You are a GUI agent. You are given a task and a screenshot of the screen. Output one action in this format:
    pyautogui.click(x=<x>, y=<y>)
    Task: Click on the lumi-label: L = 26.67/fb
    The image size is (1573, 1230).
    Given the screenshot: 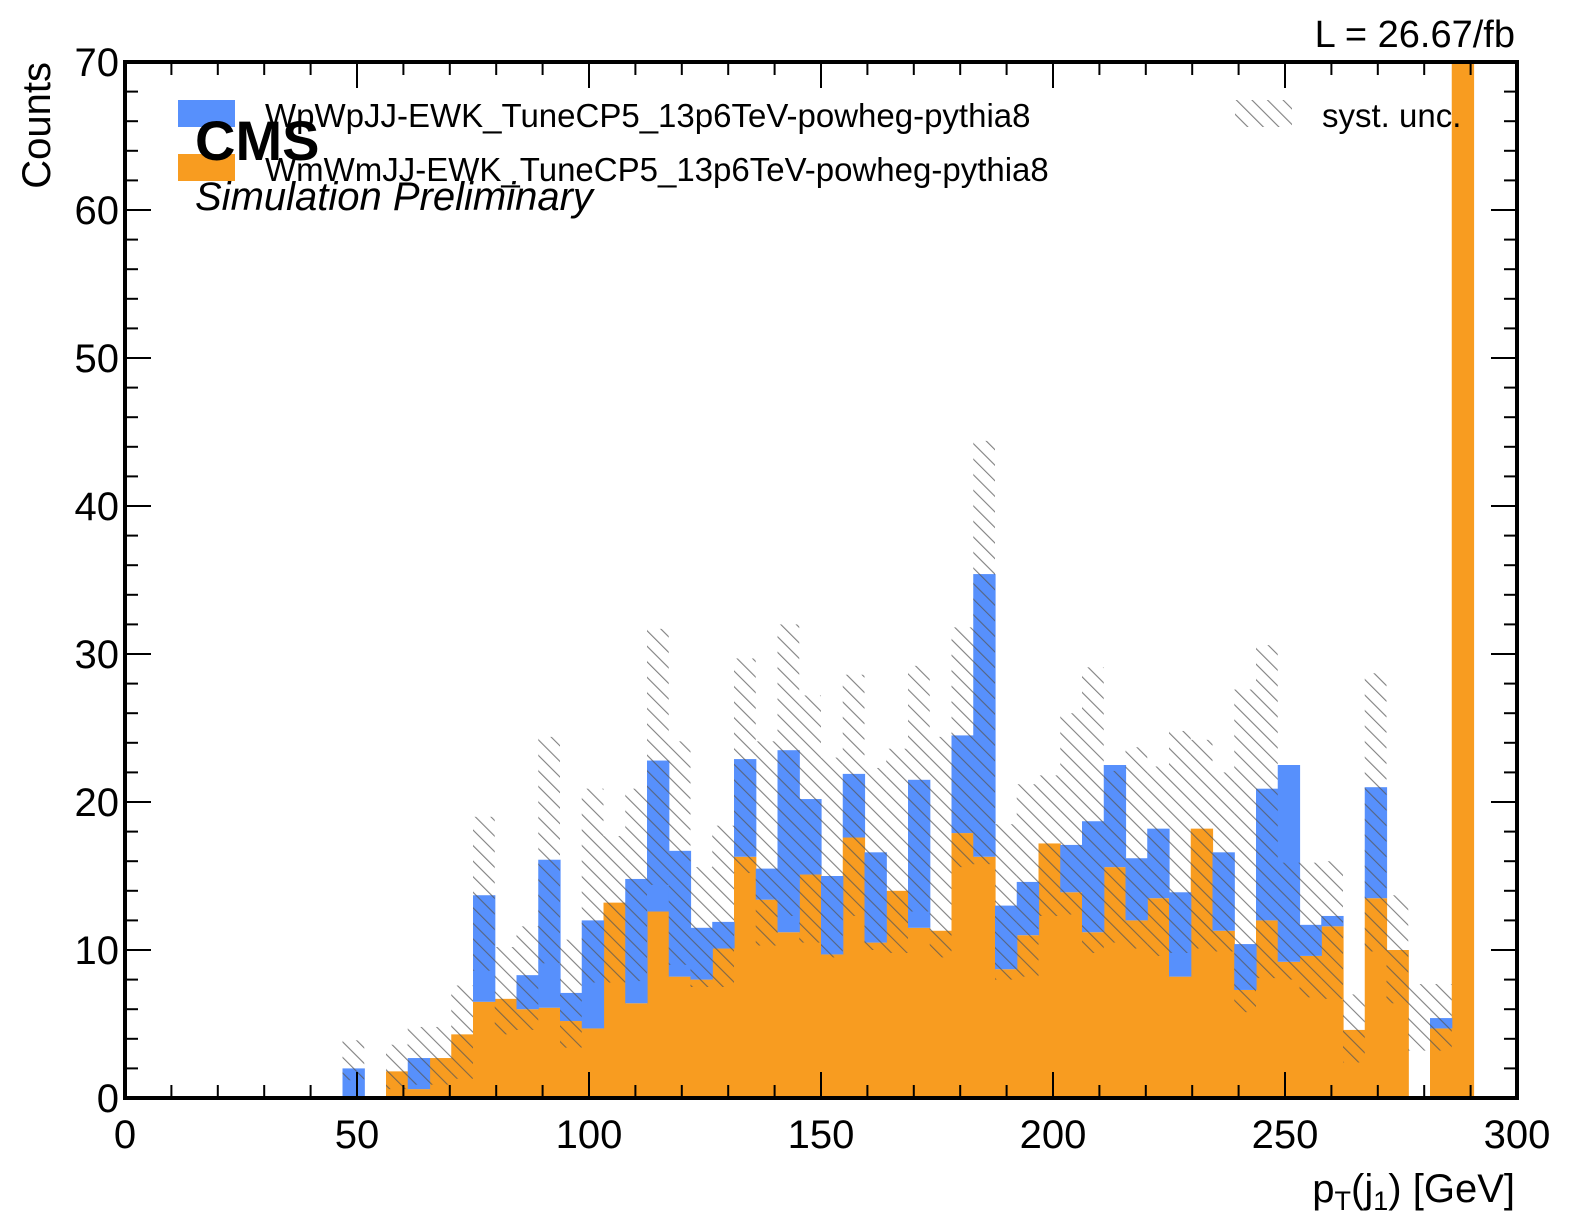 What is the action you would take?
    pyautogui.click(x=1415, y=35)
    